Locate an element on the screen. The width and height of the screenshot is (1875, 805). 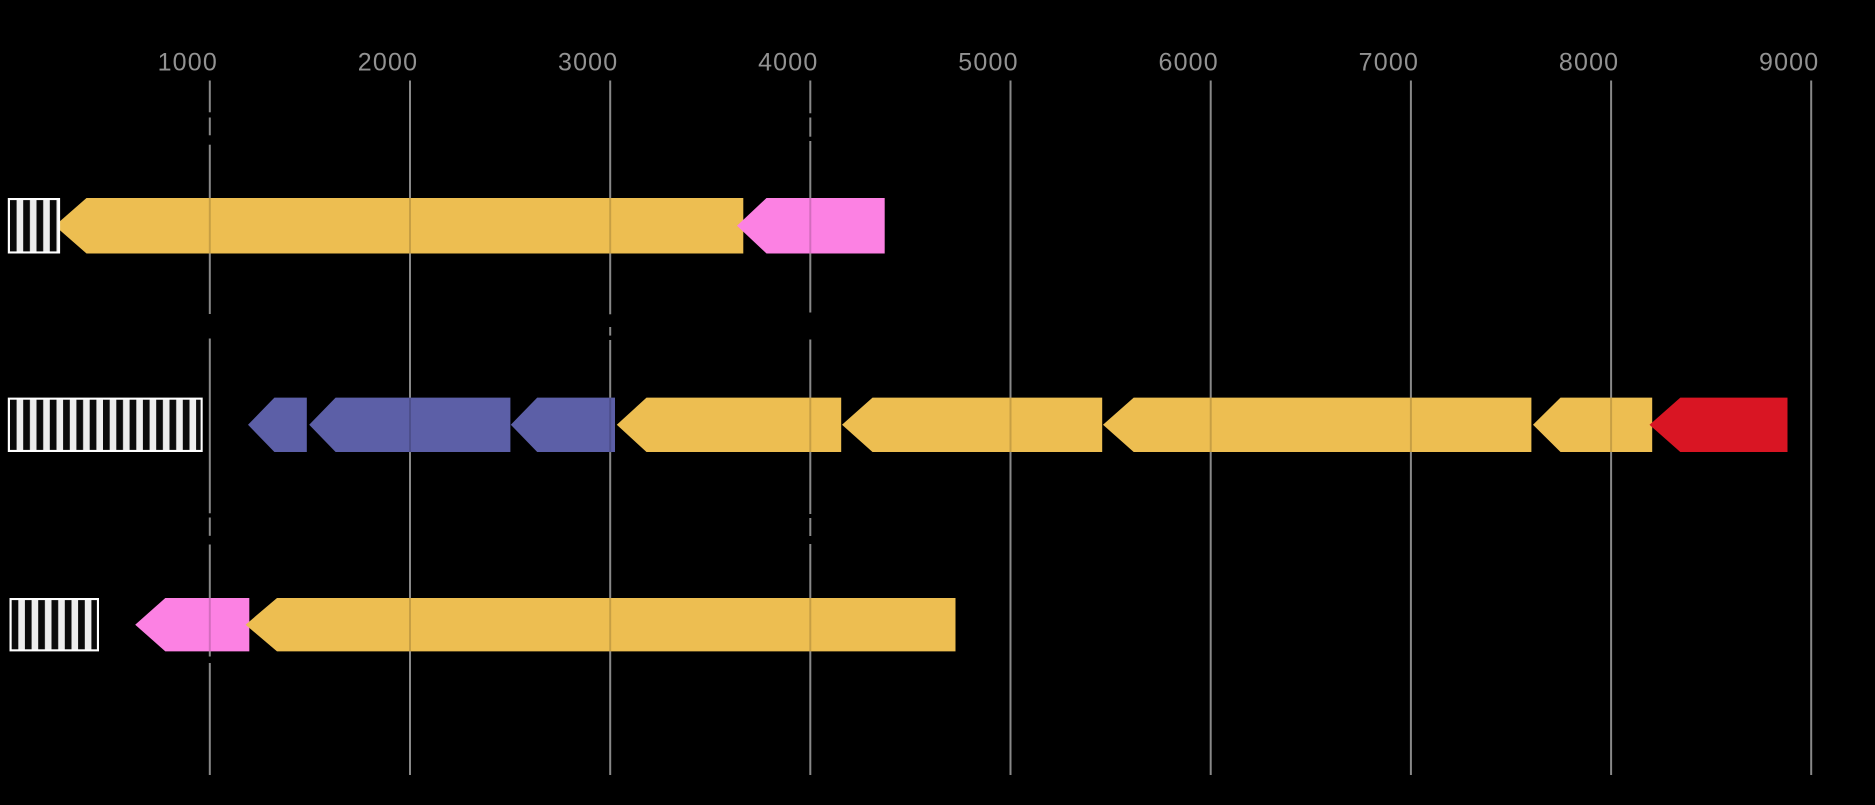
svg-text: 7000 is located at coordinates (1389, 63).